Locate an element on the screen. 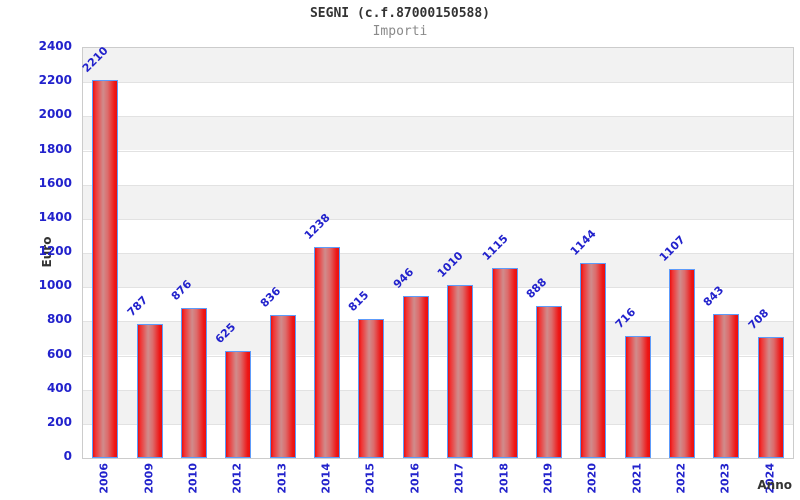  x-tick-label: 2012 is located at coordinates (237, 478).